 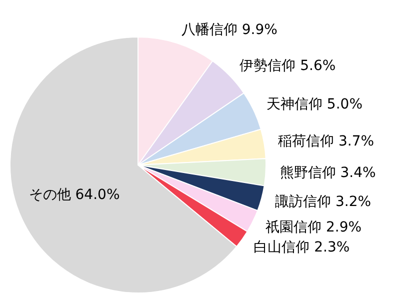 I want to click on slice-label: 天神信仰 5.0%, so click(x=314, y=104).